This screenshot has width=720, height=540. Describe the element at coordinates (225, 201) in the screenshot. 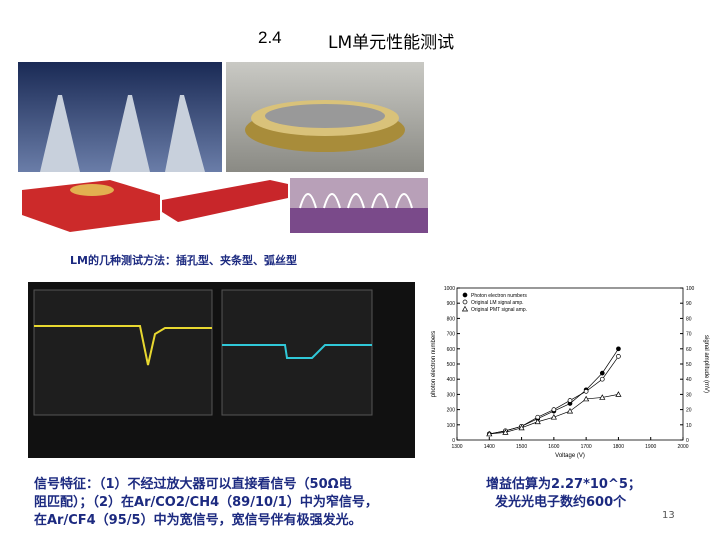

I see `bar-model` at that location.